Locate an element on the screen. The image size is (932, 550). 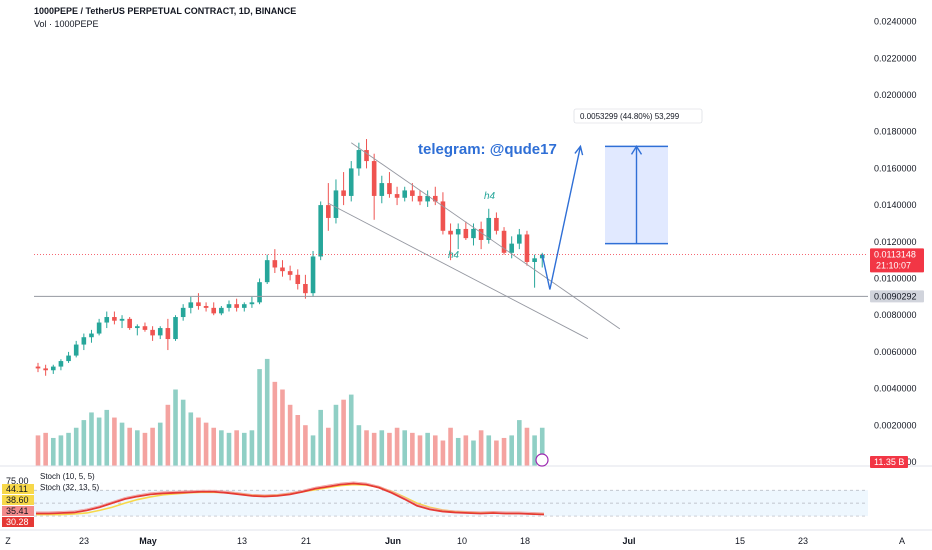
price-tick-label: 0.0040000 is located at coordinates (895, 389).